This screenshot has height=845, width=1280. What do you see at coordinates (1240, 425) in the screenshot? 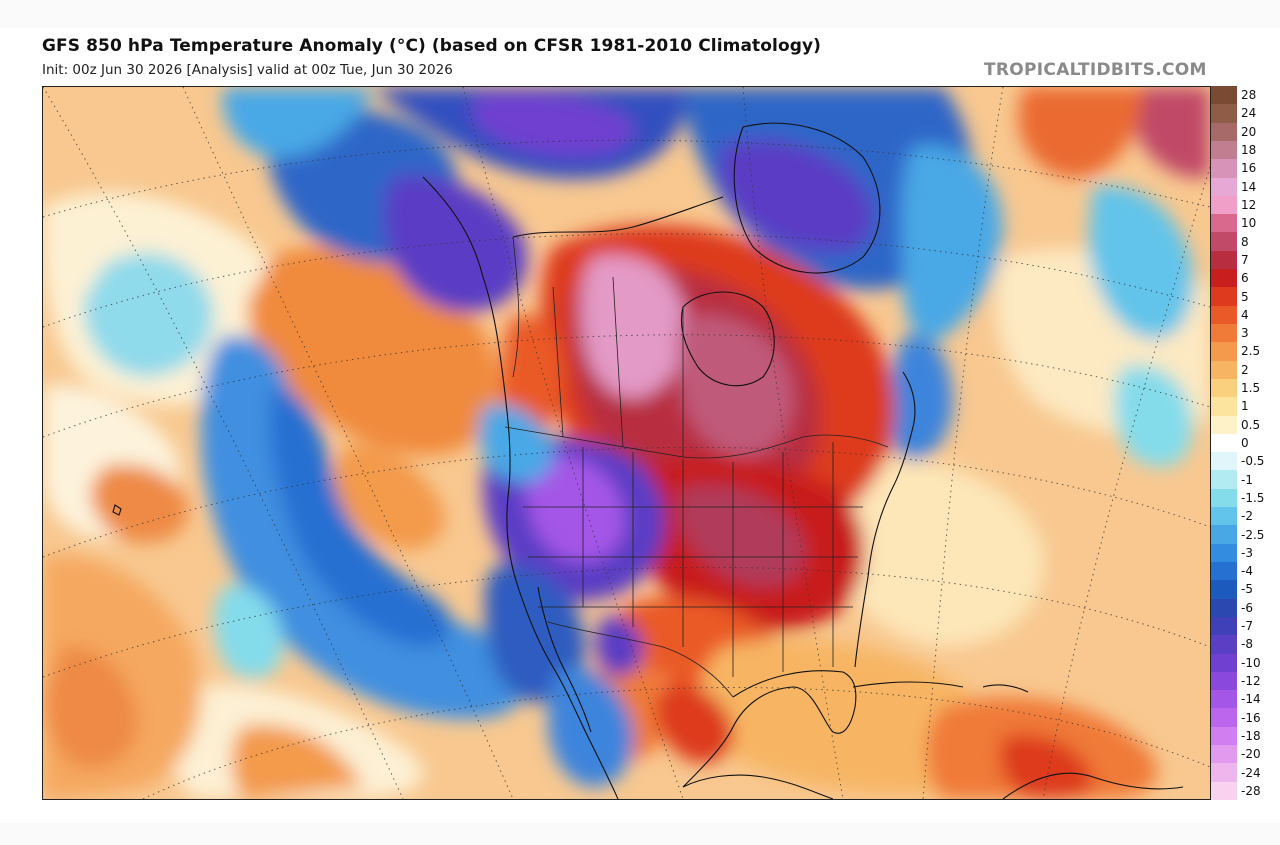
I see `colorbar-level: 0.5` at bounding box center [1240, 425].